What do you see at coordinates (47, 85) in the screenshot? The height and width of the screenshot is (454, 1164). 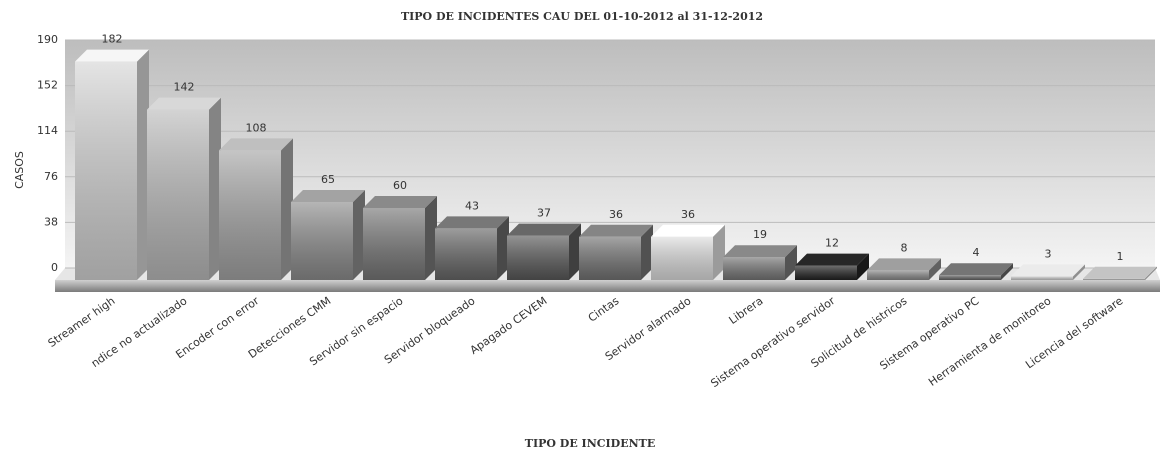 I see `y-tick-label: 152` at bounding box center [47, 85].